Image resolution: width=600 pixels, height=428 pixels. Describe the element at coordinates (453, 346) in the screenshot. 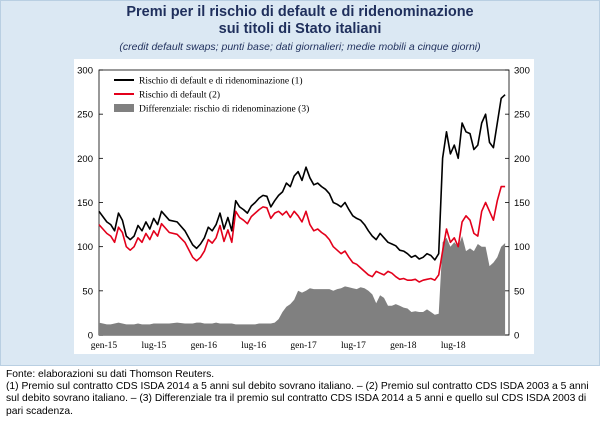

I see `x-tick-label: lug-18` at that location.